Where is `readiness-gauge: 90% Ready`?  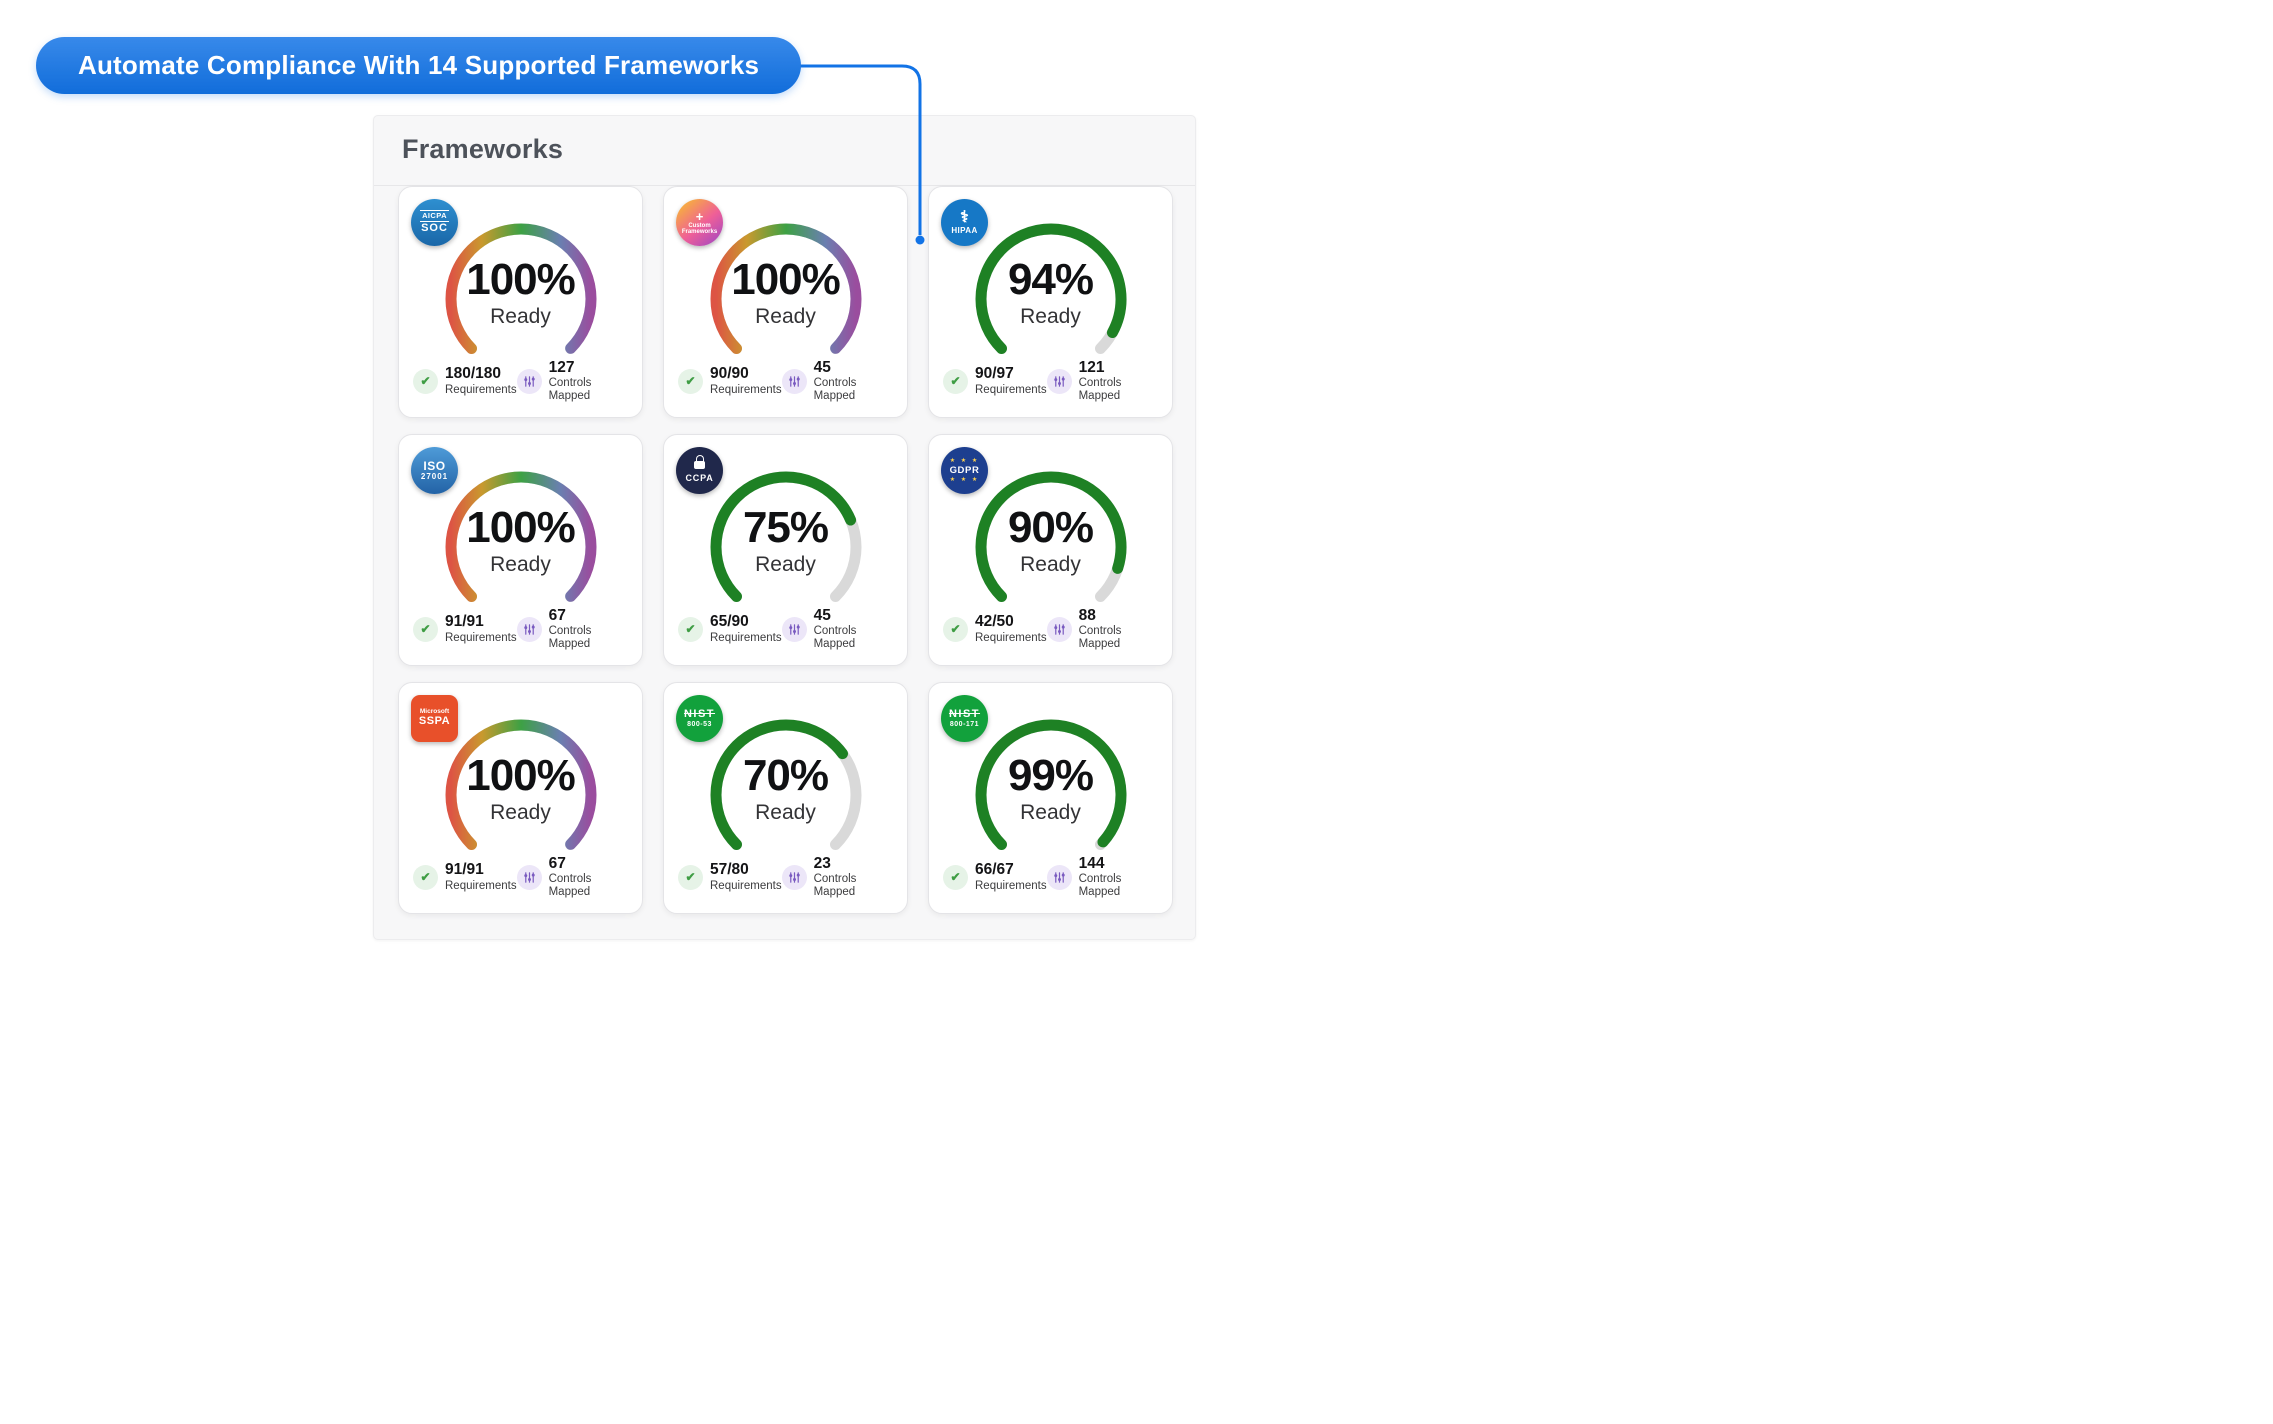
readiness-gauge: 90% Ready is located at coordinates (1051, 545).